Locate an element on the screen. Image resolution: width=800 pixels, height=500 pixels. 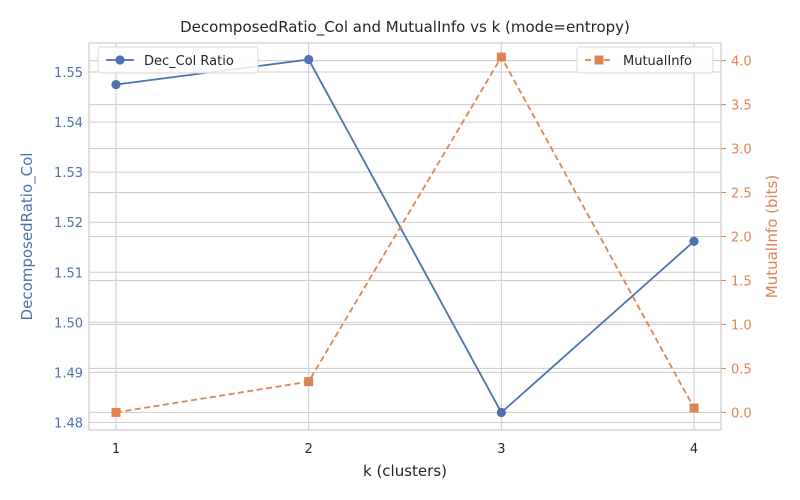
y-left-tick-label: 1.48 is located at coordinates (68, 423).